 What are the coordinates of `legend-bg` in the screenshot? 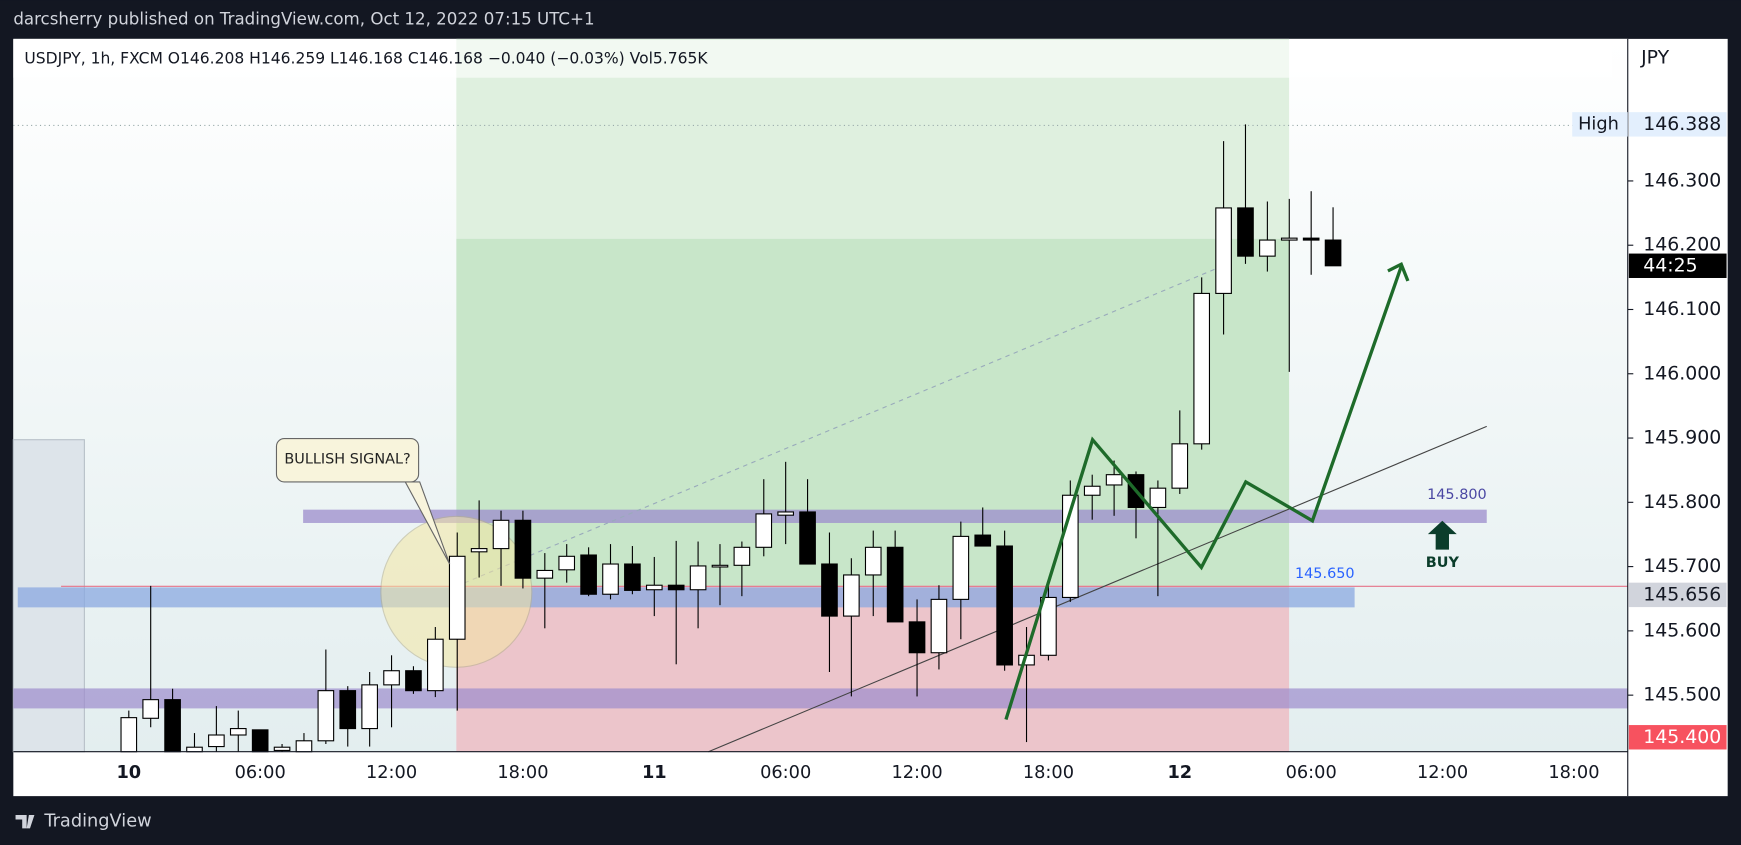 It's located at (813, 58).